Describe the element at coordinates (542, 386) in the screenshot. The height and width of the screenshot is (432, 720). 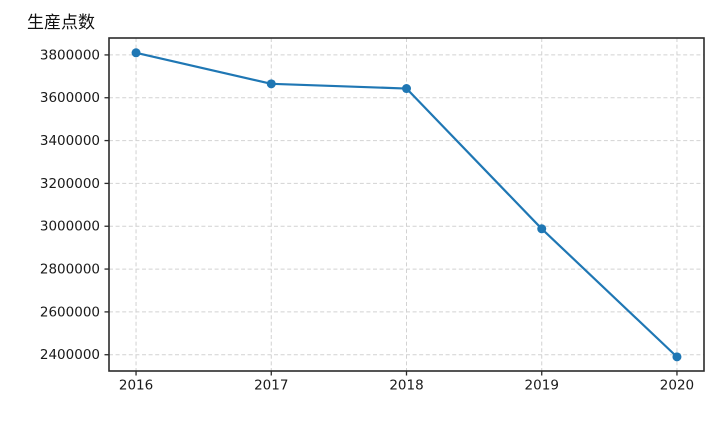
I see `x-axis-tick-label: 2019` at that location.